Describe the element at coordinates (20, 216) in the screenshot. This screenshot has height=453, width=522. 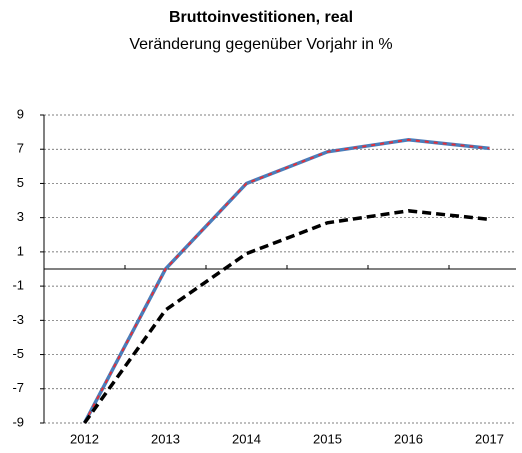
I see `y-tick-label: 3` at that location.